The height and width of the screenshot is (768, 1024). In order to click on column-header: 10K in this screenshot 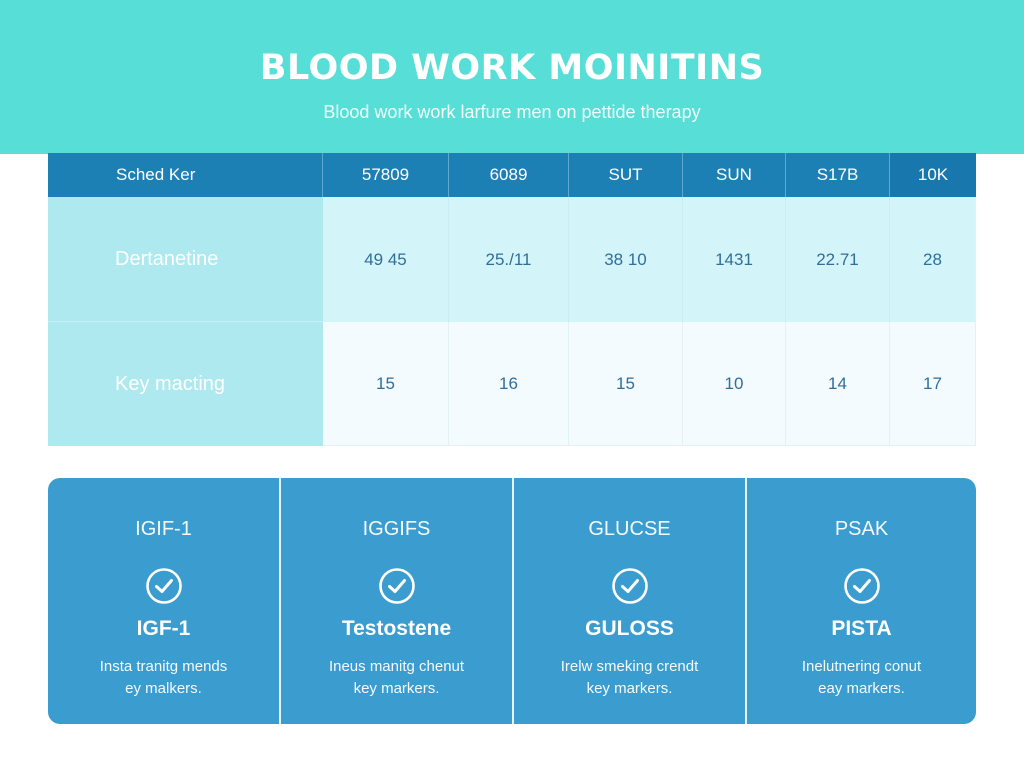, I will do `click(933, 175)`.